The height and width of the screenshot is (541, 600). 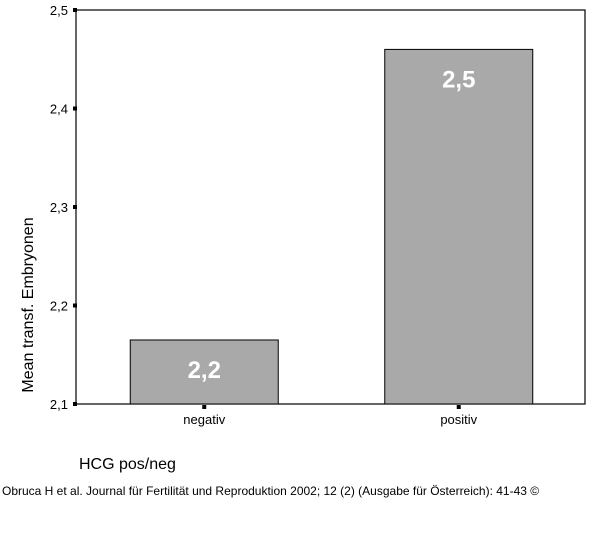 I want to click on y-axis-ticks: 2,1 2,2 2,3 2,4 2,5, so click(x=63, y=207).